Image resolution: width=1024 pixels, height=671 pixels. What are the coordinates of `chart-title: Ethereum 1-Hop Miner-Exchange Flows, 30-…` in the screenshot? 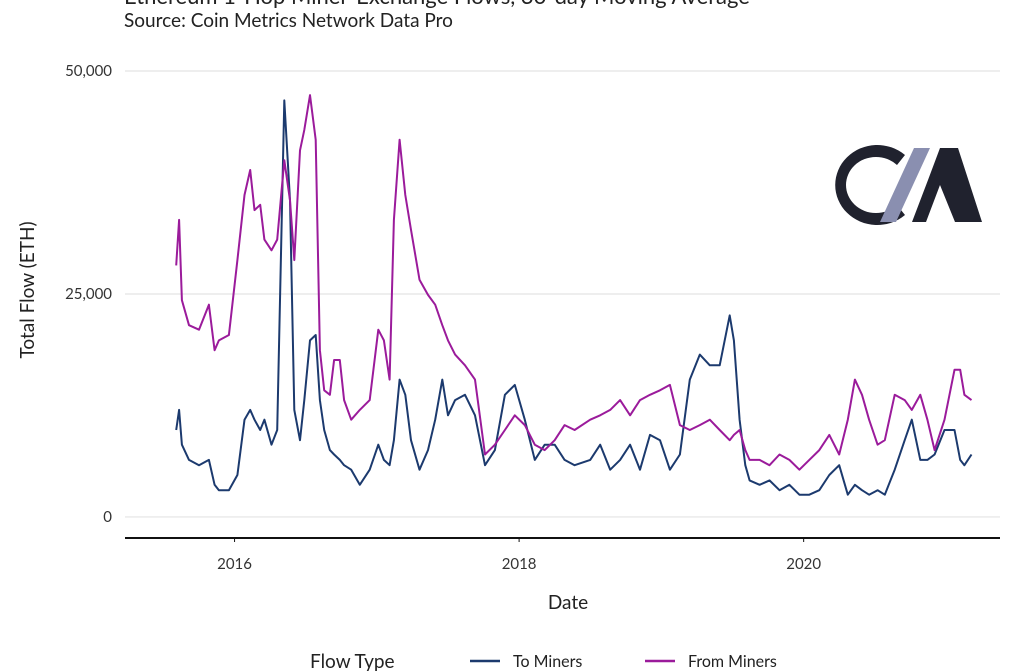 It's located at (437, 4).